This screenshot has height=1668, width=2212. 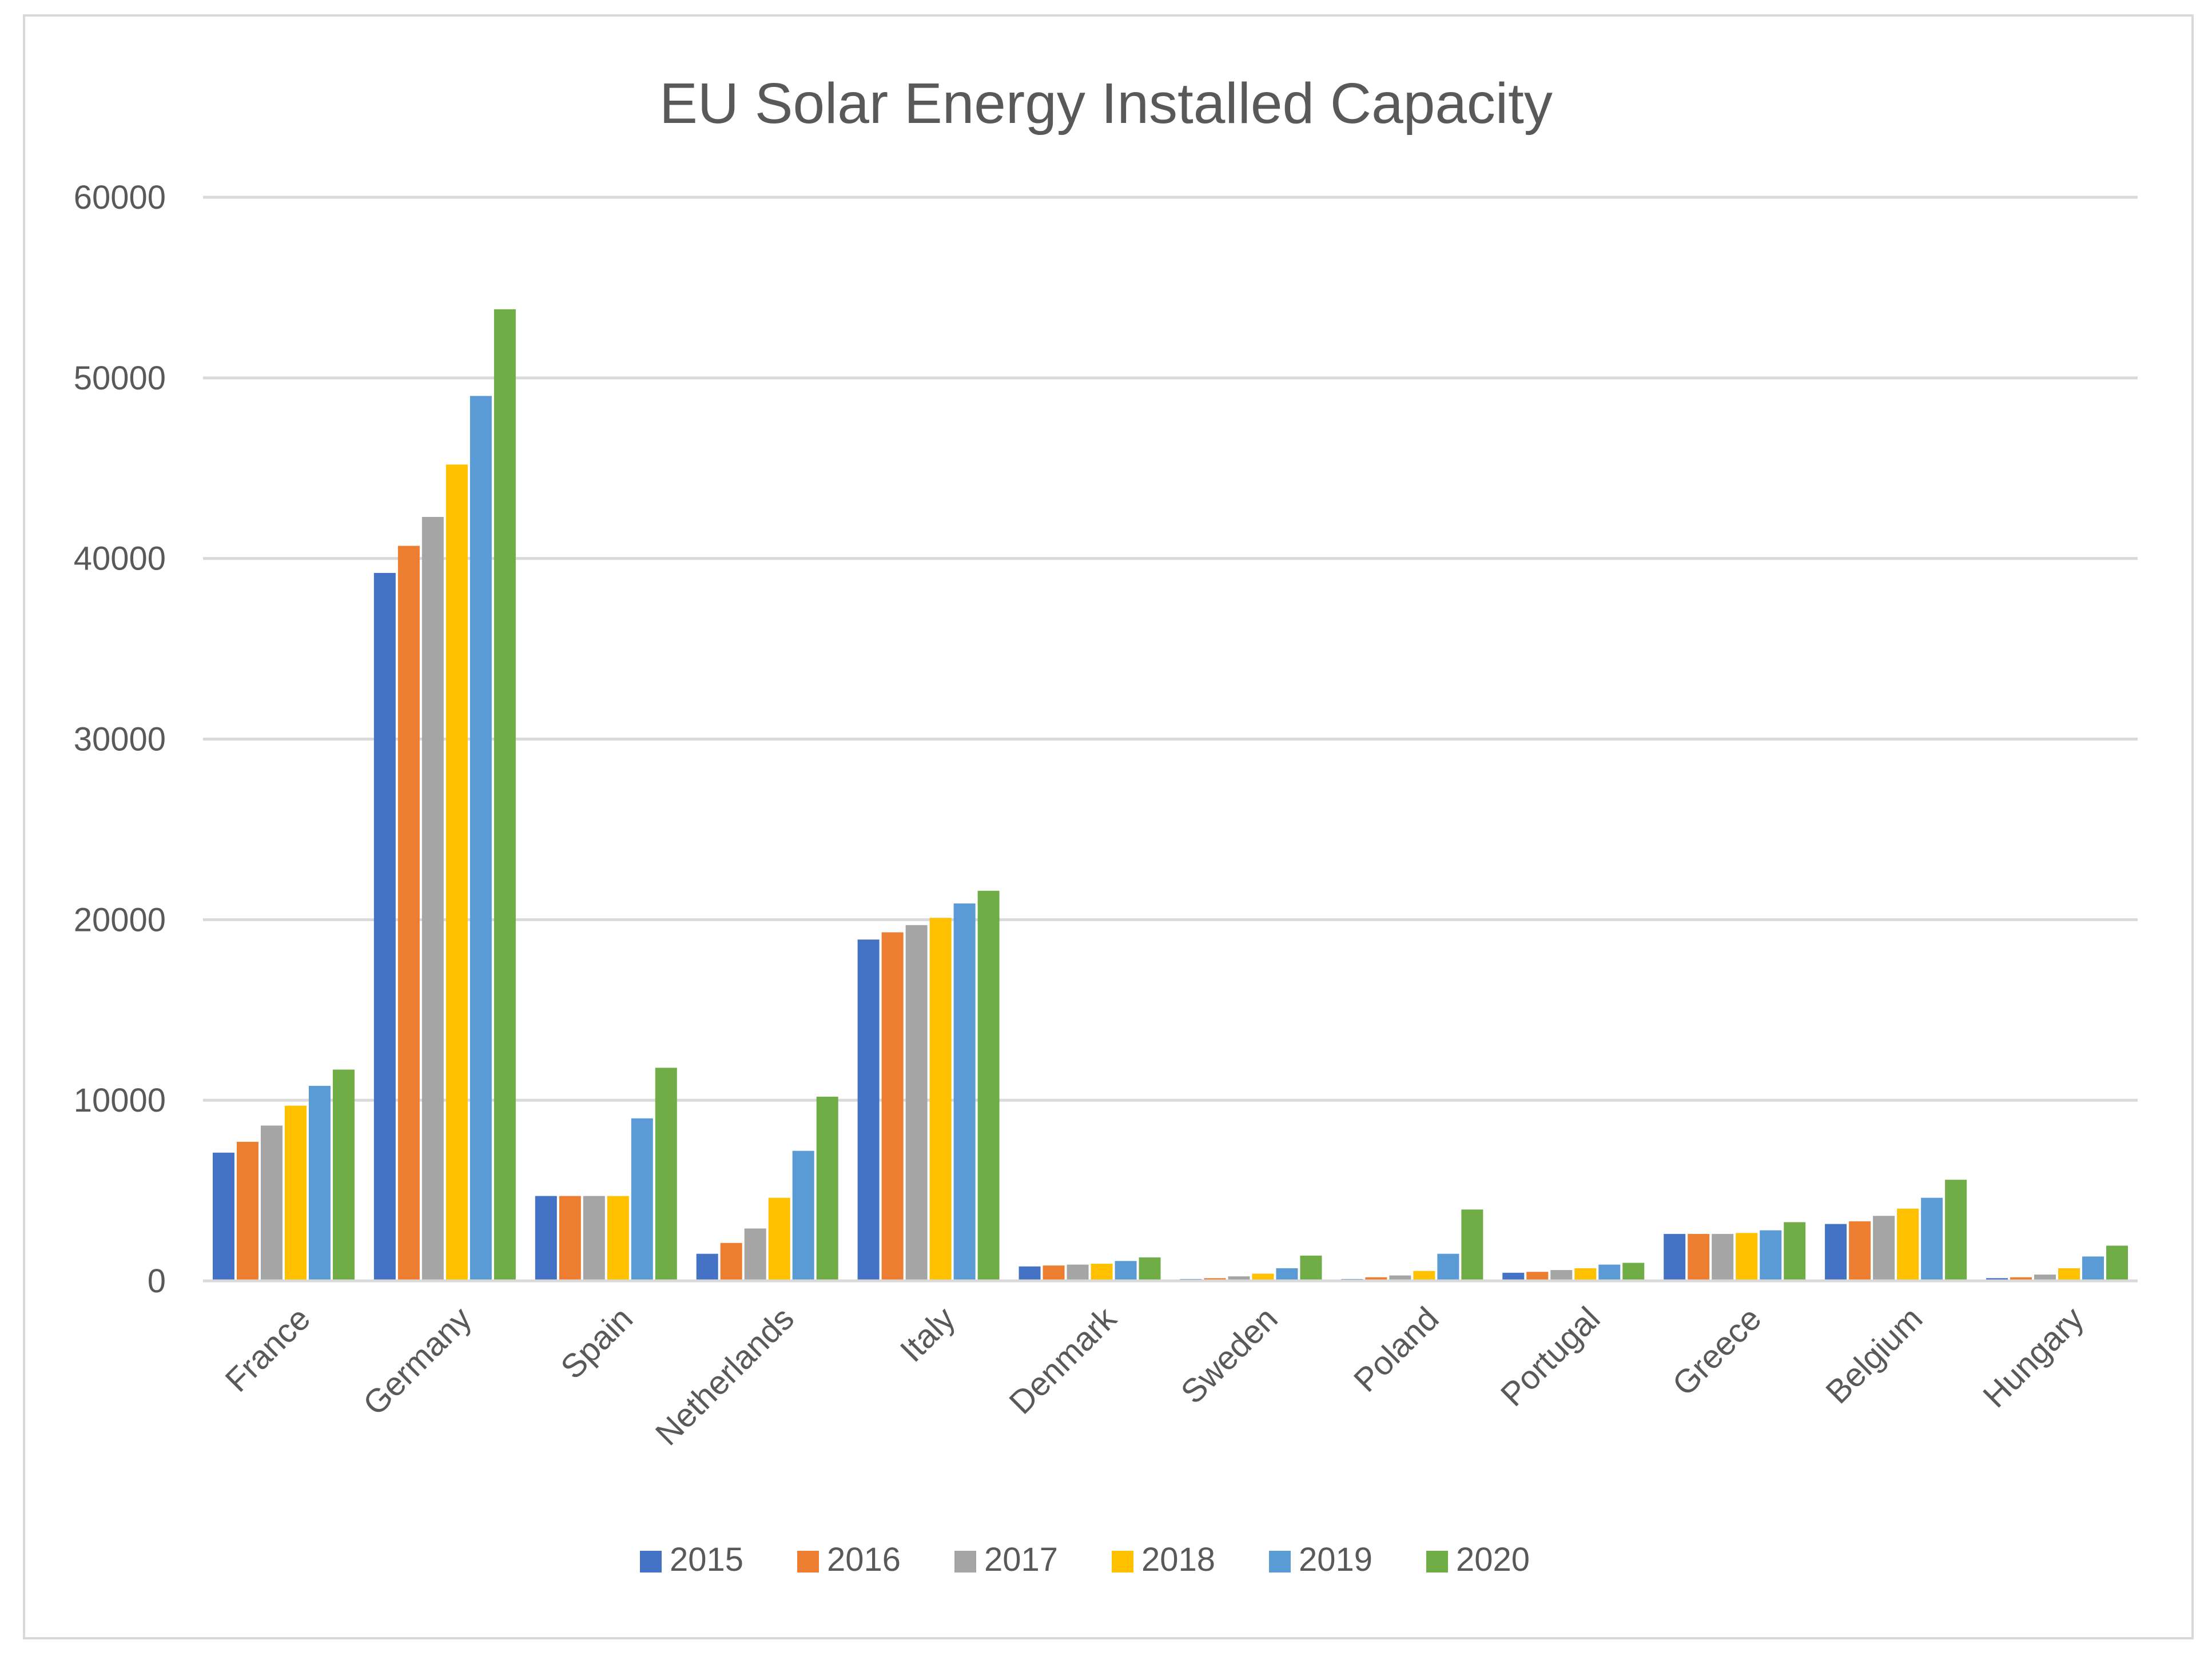 What do you see at coordinates (1537, 1276) in the screenshot?
I see `bar-portugal-2016` at bounding box center [1537, 1276].